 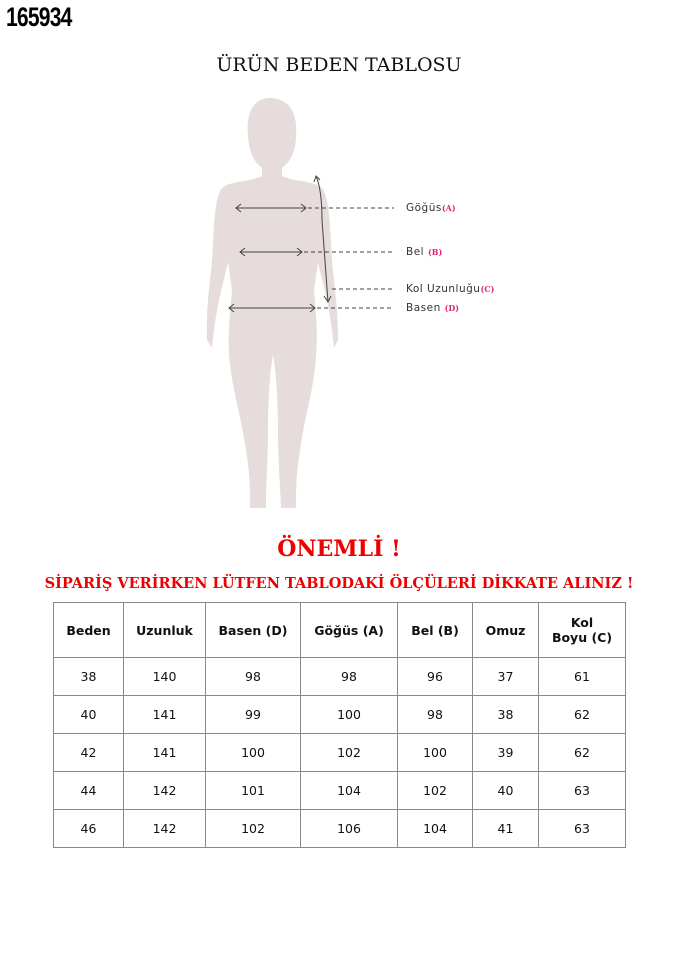 I want to click on label-basen: Basen (D), so click(x=433, y=308).